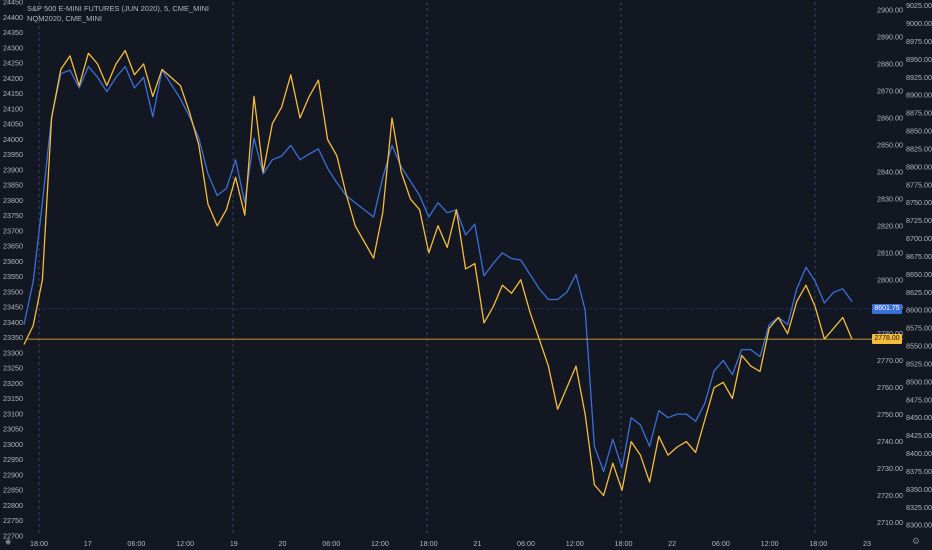  I want to click on left-axis-tick-28: 24100, so click(13, 108).